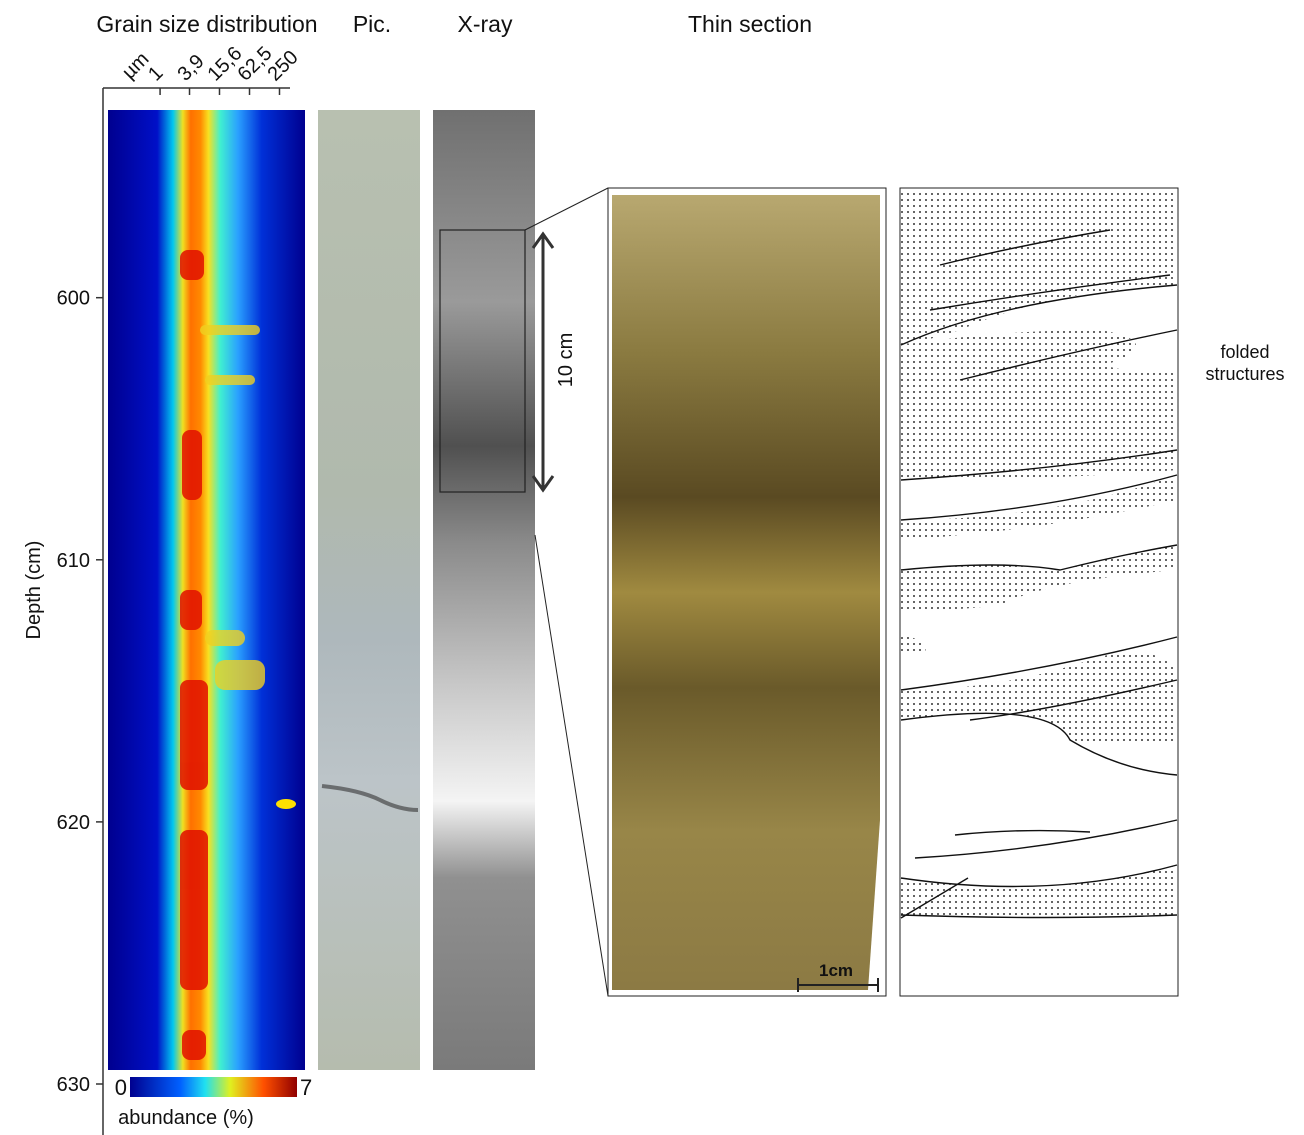 The height and width of the screenshot is (1135, 1304). Describe the element at coordinates (484, 590) in the screenshot. I see `xray-image` at that location.